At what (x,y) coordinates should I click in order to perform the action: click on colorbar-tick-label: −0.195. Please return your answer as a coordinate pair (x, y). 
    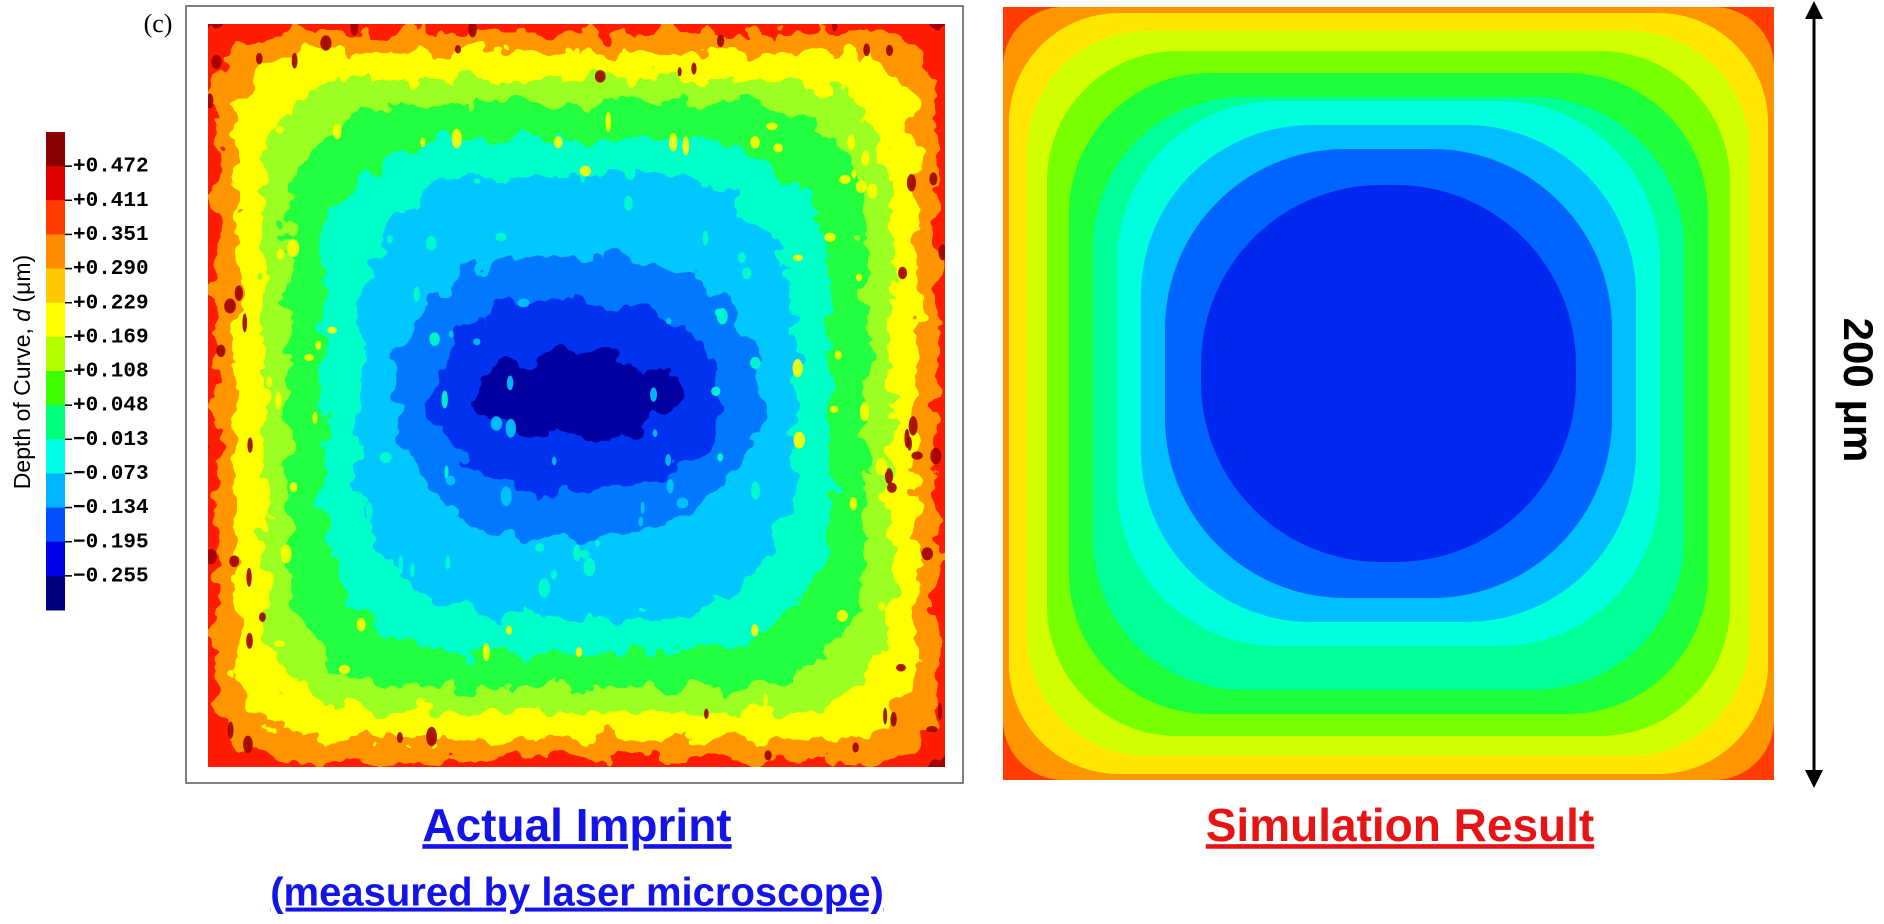
    Looking at the image, I should click on (111, 542).